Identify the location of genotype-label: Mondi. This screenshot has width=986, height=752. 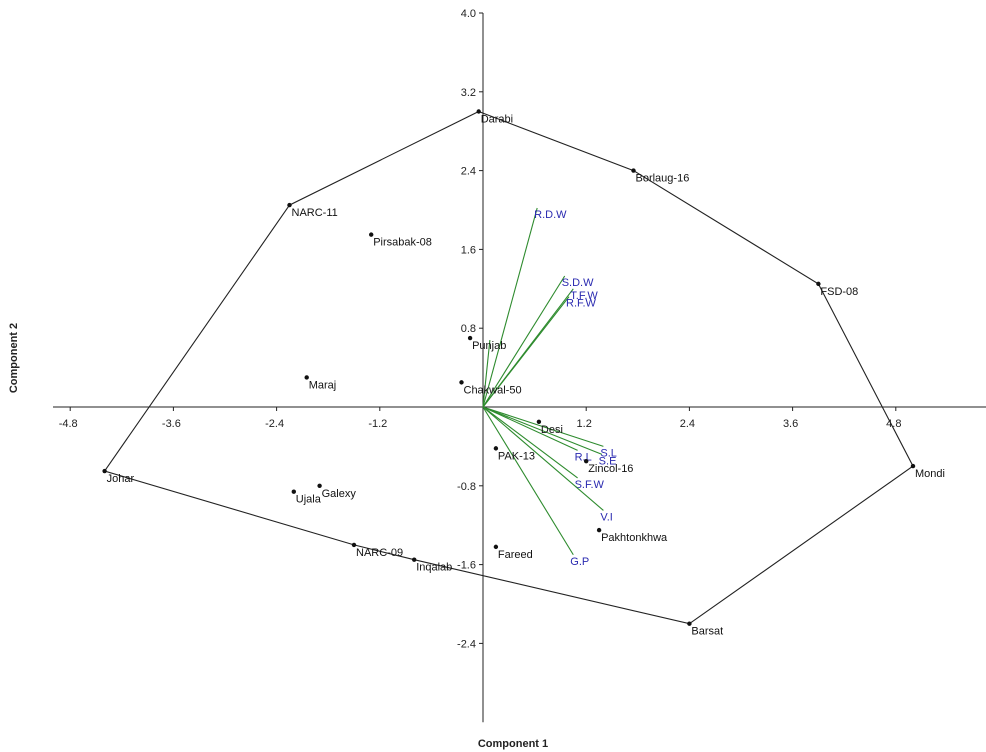
(930, 474).